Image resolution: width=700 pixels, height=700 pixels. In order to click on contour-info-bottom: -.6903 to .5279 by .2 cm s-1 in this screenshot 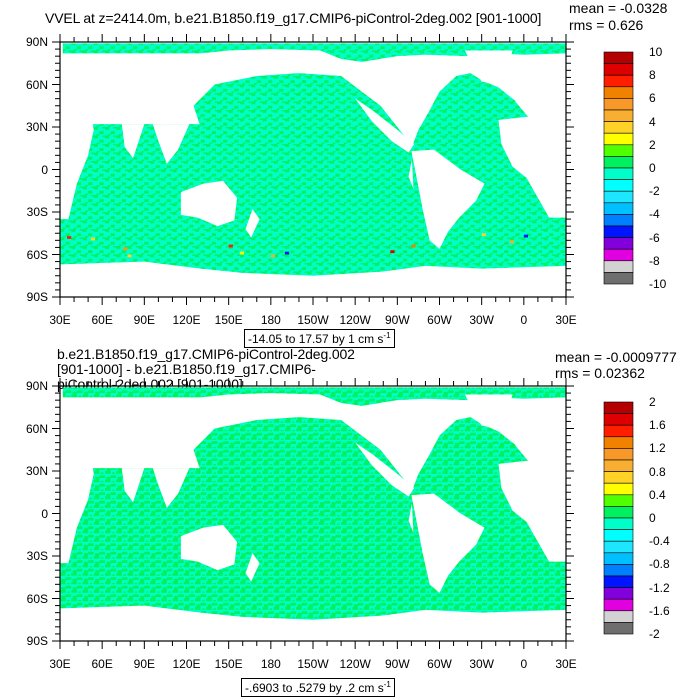, I will do `click(318, 687)`.